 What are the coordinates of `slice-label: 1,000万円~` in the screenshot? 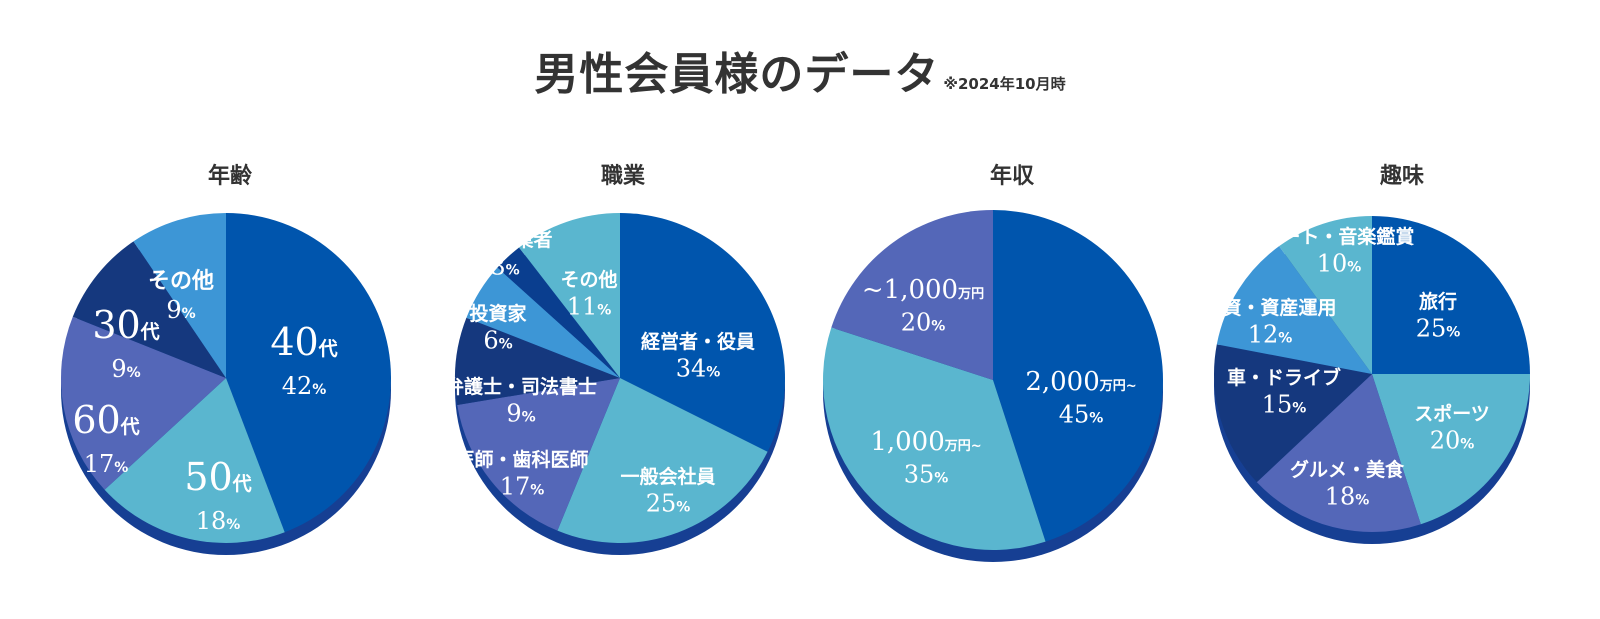 It's located at (925, 442).